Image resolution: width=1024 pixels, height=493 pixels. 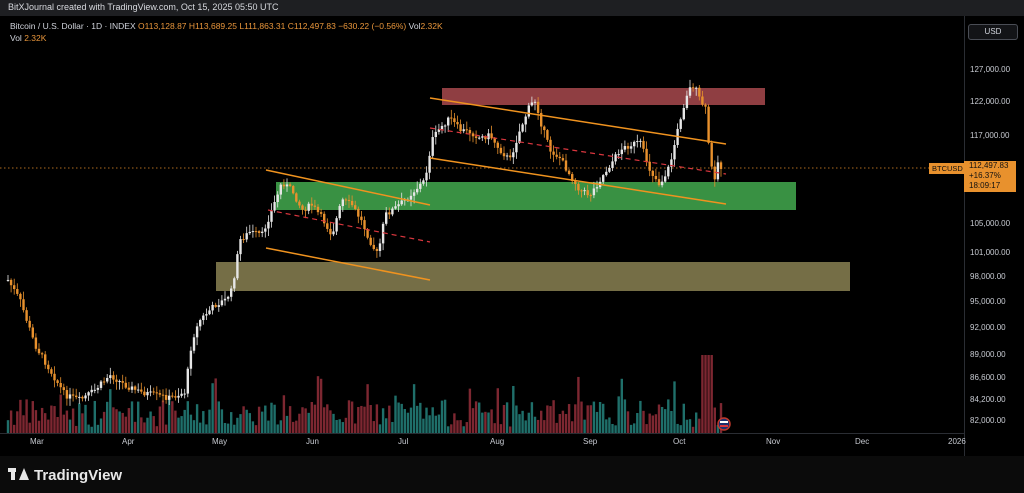 I want to click on price-axis-border, so click(x=964, y=236).